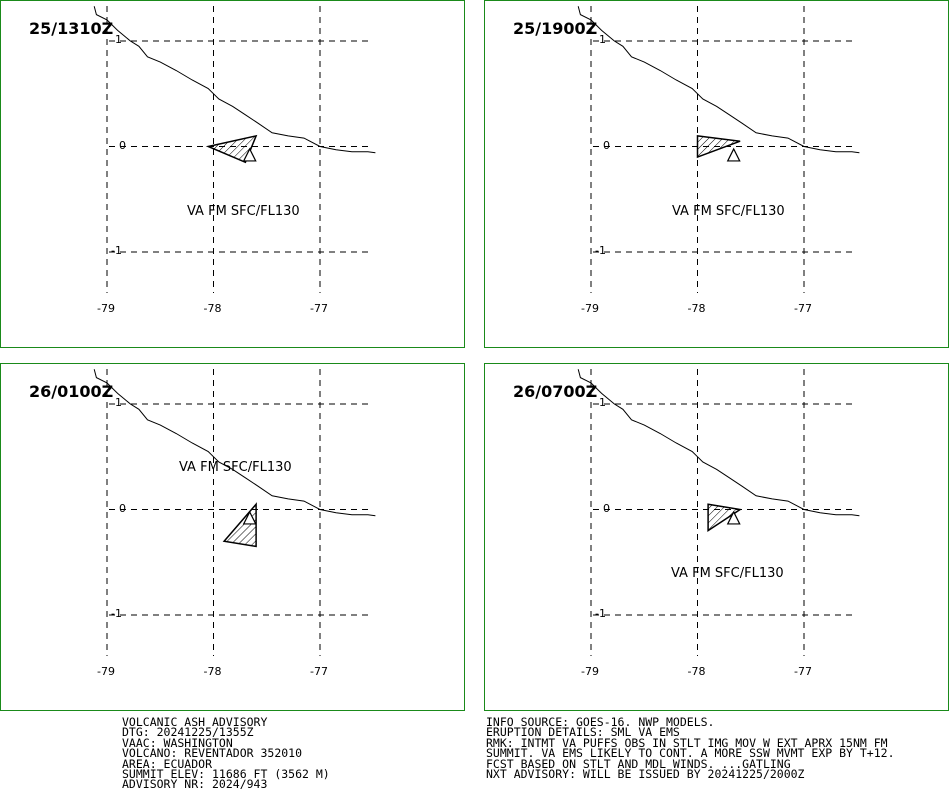 This screenshot has width=950, height=812. What do you see at coordinates (600, 722) in the screenshot?
I see `advisory-info-source: INFO SOURCE: GOES-16. NWP MODELS.` at bounding box center [600, 722].